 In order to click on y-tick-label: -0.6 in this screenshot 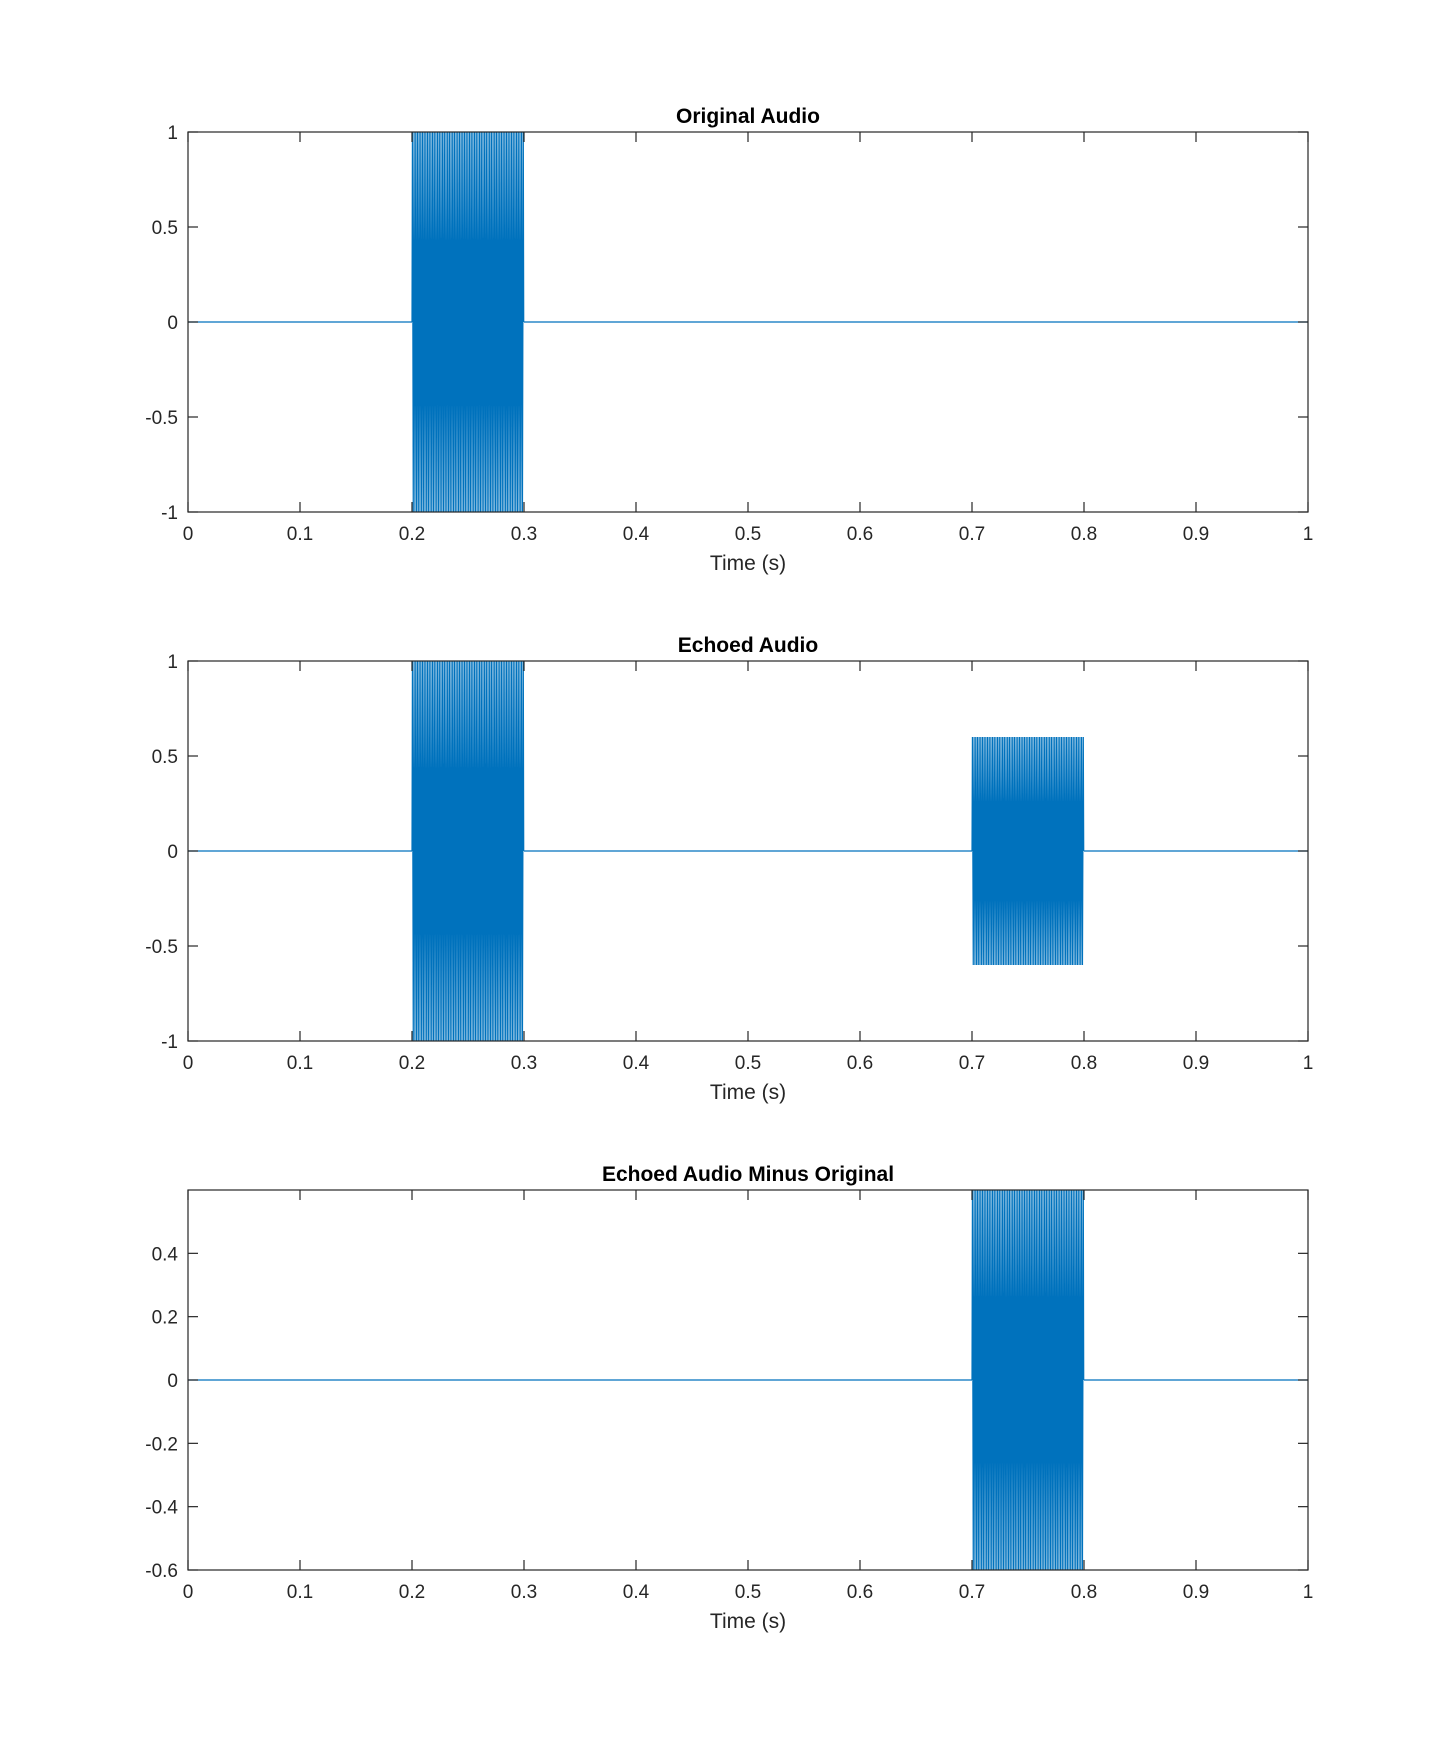, I will do `click(161, 1571)`.